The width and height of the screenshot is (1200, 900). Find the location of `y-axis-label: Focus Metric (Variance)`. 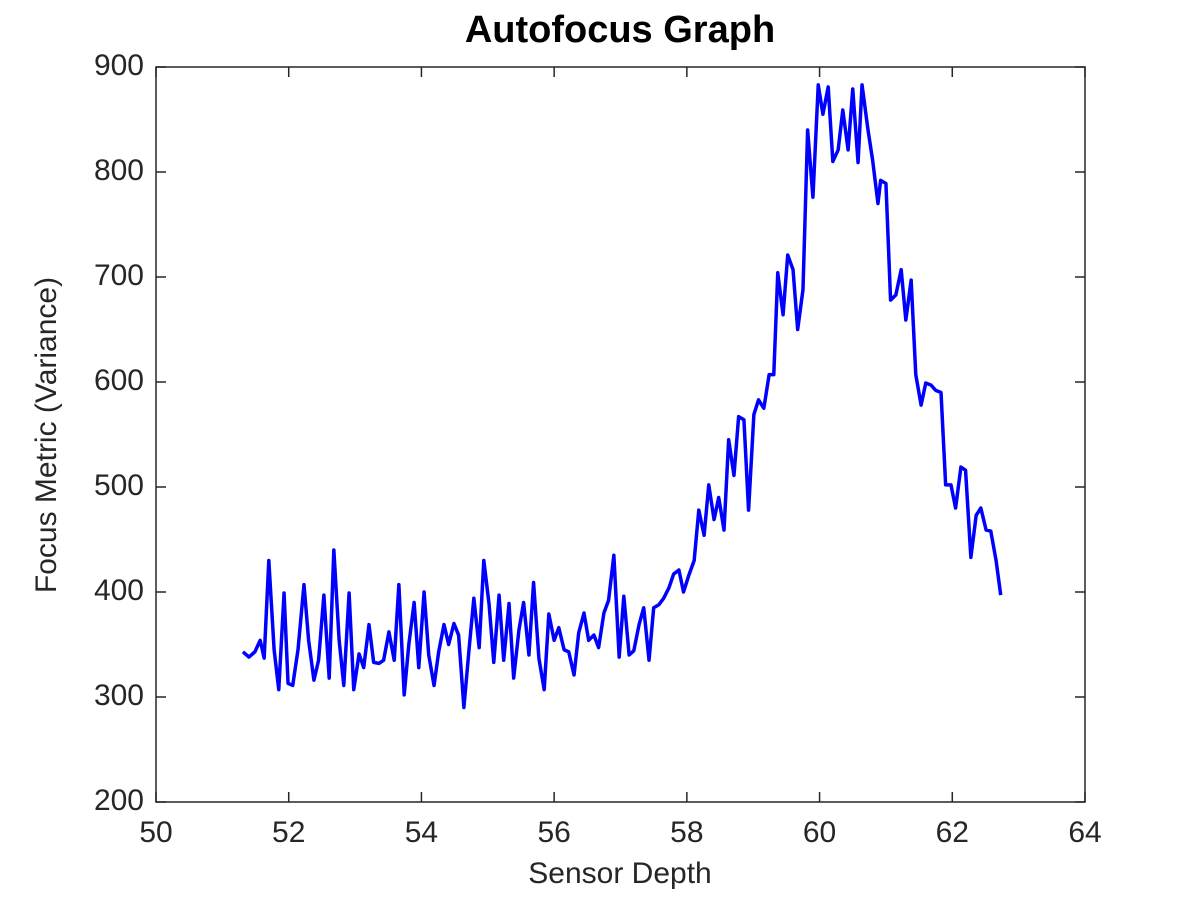

y-axis-label: Focus Metric (Variance) is located at coordinates (46, 435).